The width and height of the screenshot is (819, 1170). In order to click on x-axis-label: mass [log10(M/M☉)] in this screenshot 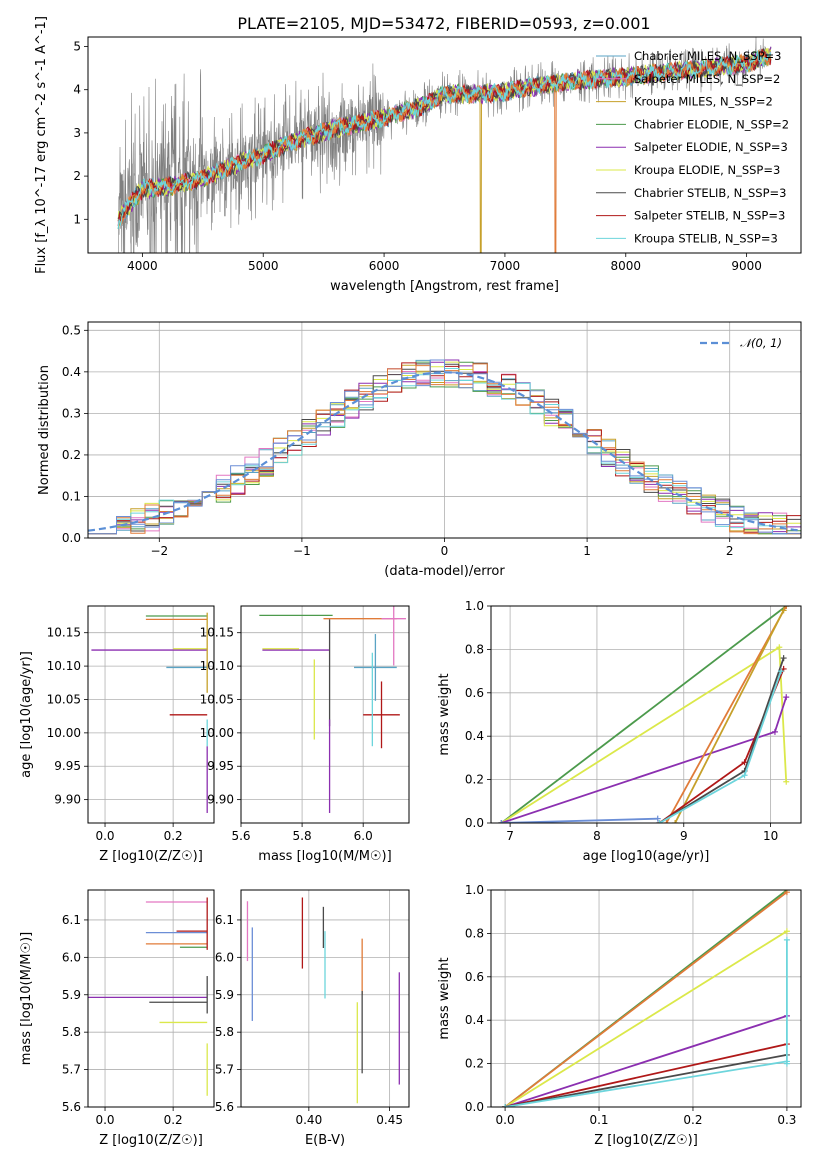, I will do `click(324, 856)`.